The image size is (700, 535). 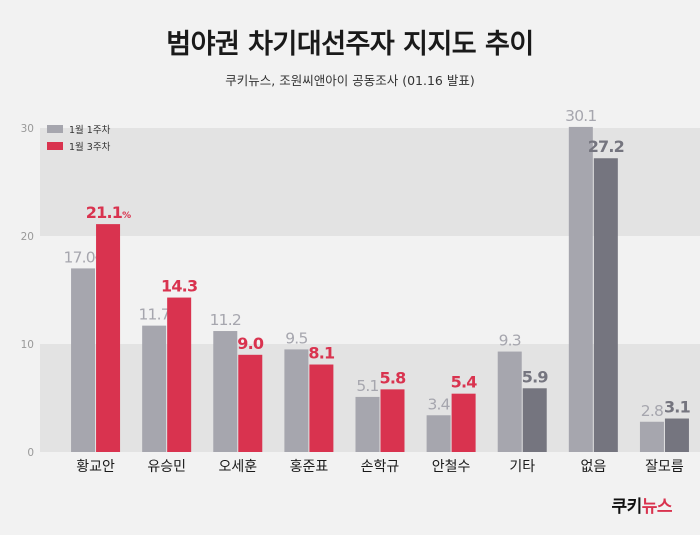 What do you see at coordinates (126, 216) in the screenshot?
I see `percent-suffix: %` at bounding box center [126, 216].